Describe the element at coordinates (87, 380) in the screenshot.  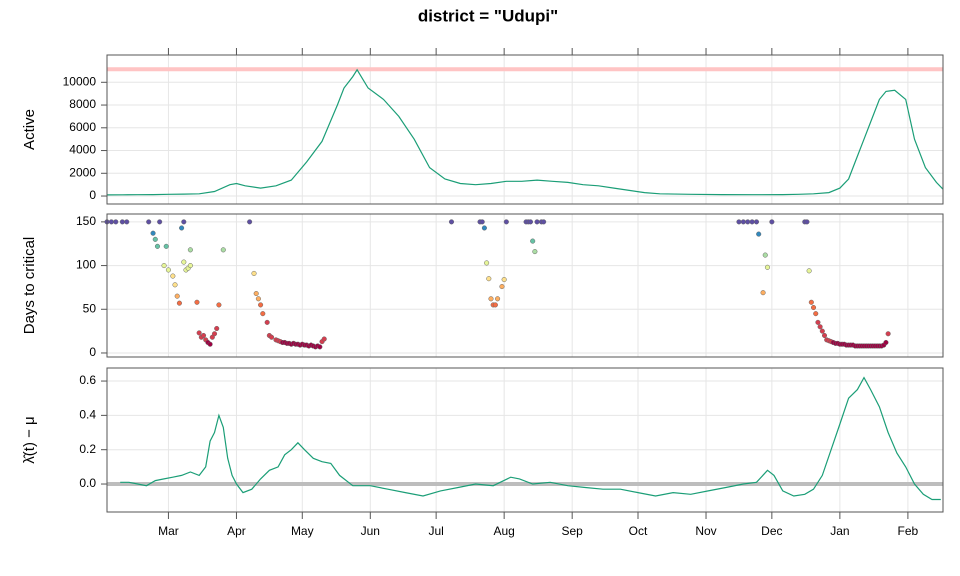
I see `y-tick-label: 0.6` at that location.